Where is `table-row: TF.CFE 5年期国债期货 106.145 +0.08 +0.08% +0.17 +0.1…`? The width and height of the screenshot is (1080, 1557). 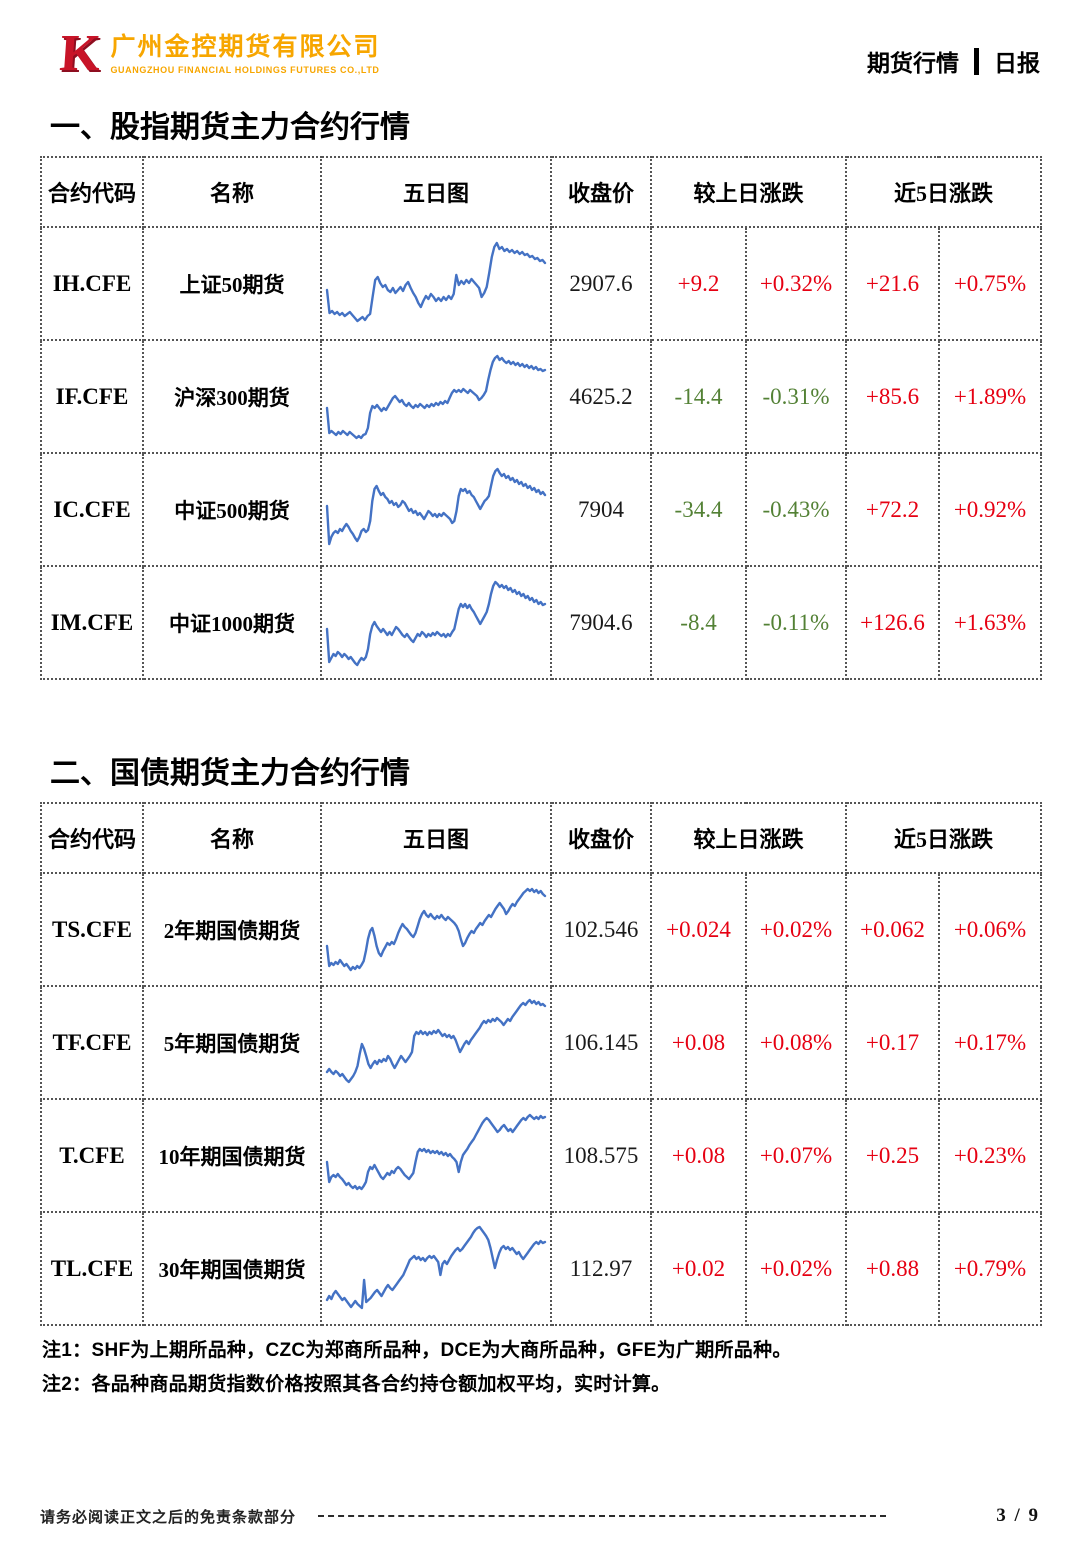 table-row: TF.CFE 5年期国债期货 106.145 +0.08 +0.08% +0.17 +0.1… is located at coordinates (541, 1042).